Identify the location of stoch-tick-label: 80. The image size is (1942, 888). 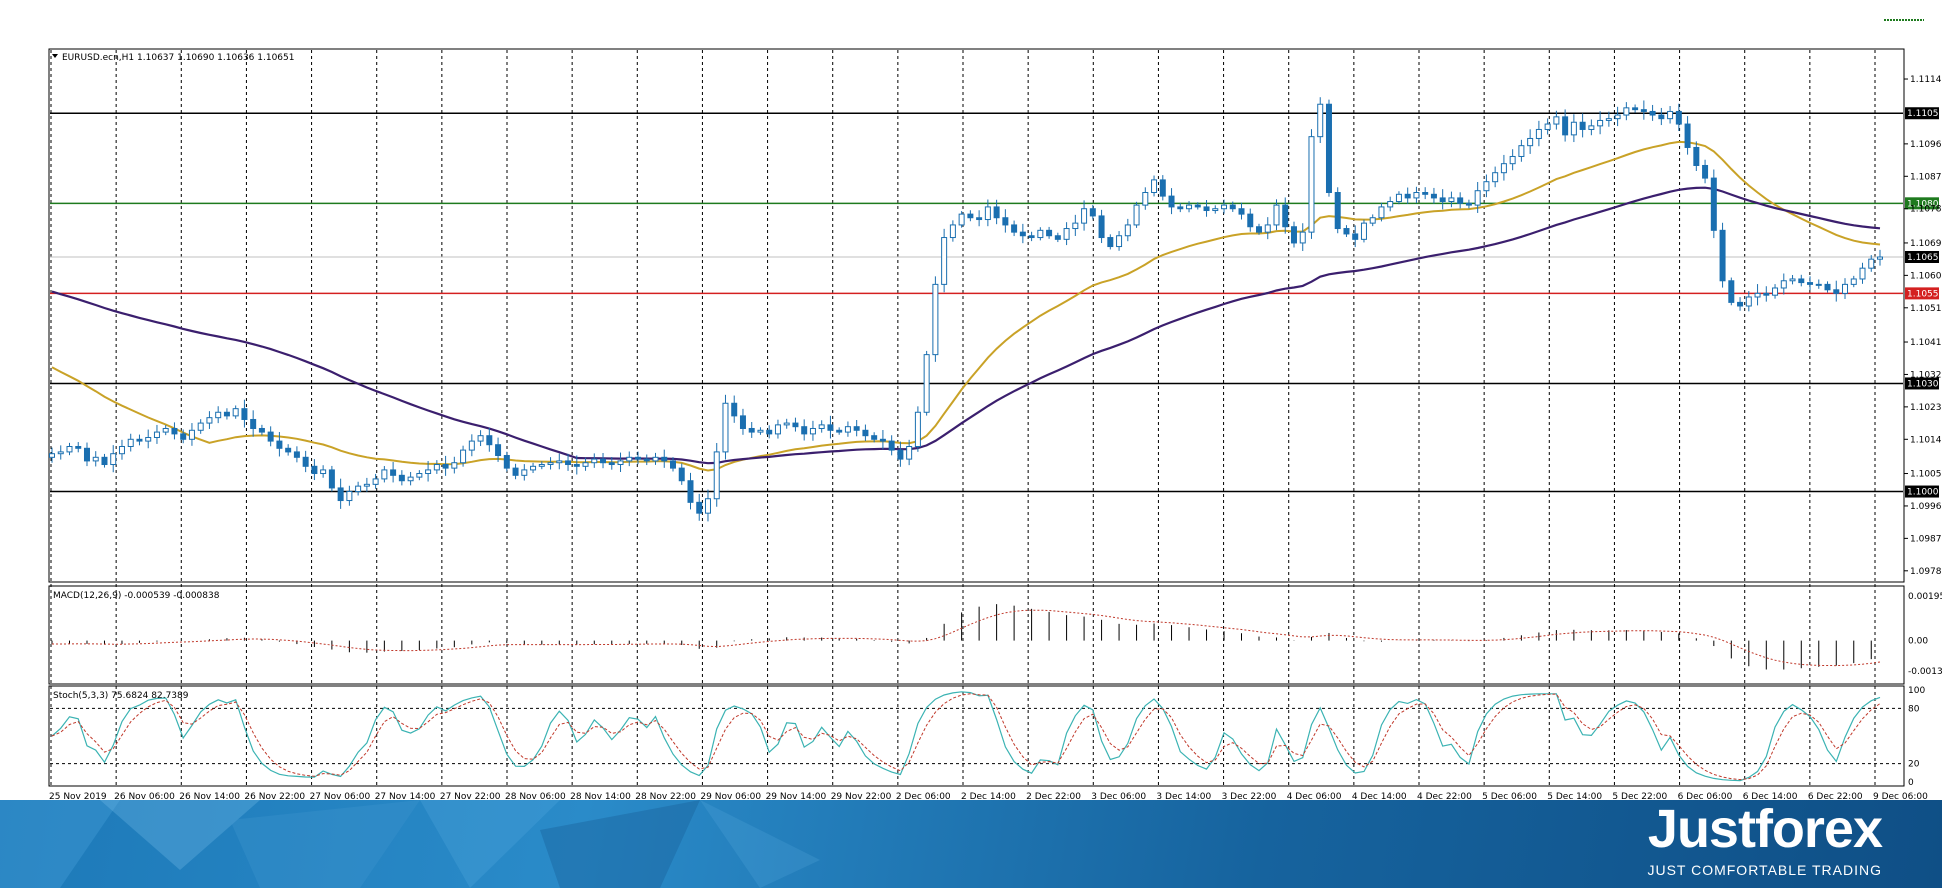
(1914, 709).